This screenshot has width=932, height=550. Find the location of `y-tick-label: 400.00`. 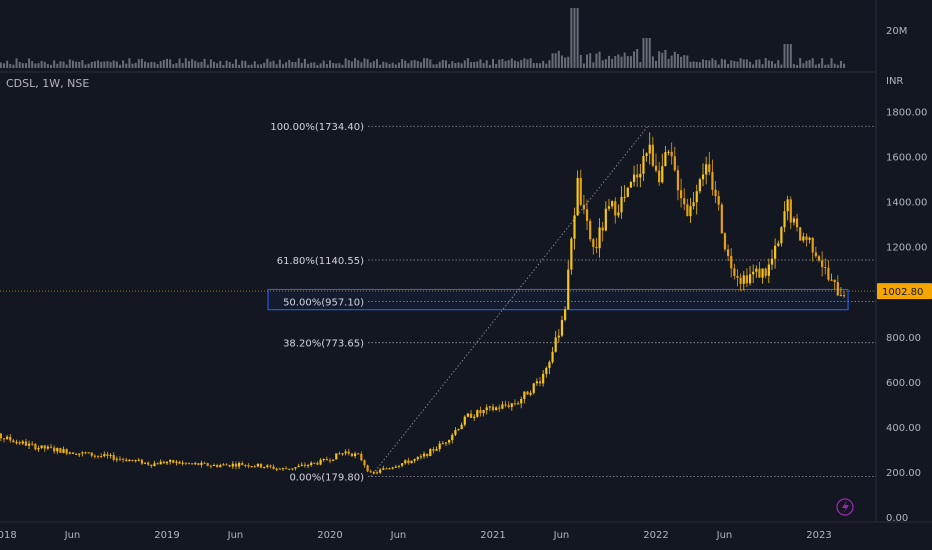

y-tick-label: 400.00 is located at coordinates (903, 428).